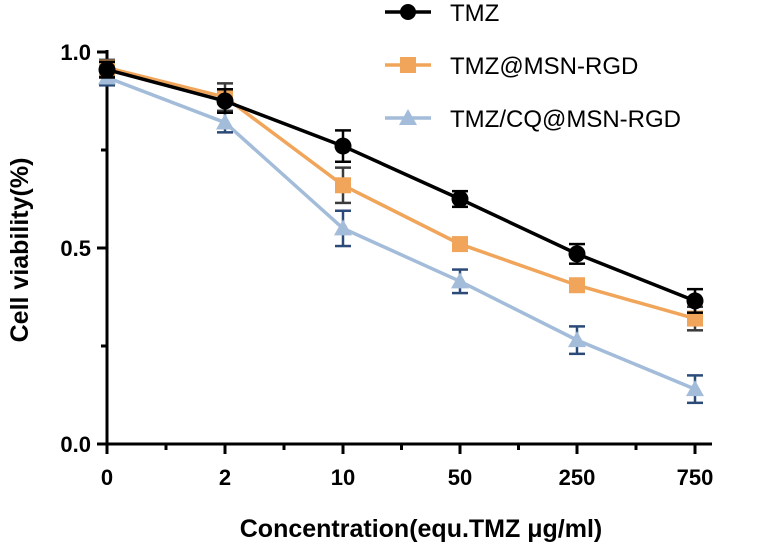 The height and width of the screenshot is (547, 758). What do you see at coordinates (565, 119) in the screenshot?
I see `legend-label-tmz-cq-msn-rgd: TMZ/CQ@MSN-RGD` at bounding box center [565, 119].